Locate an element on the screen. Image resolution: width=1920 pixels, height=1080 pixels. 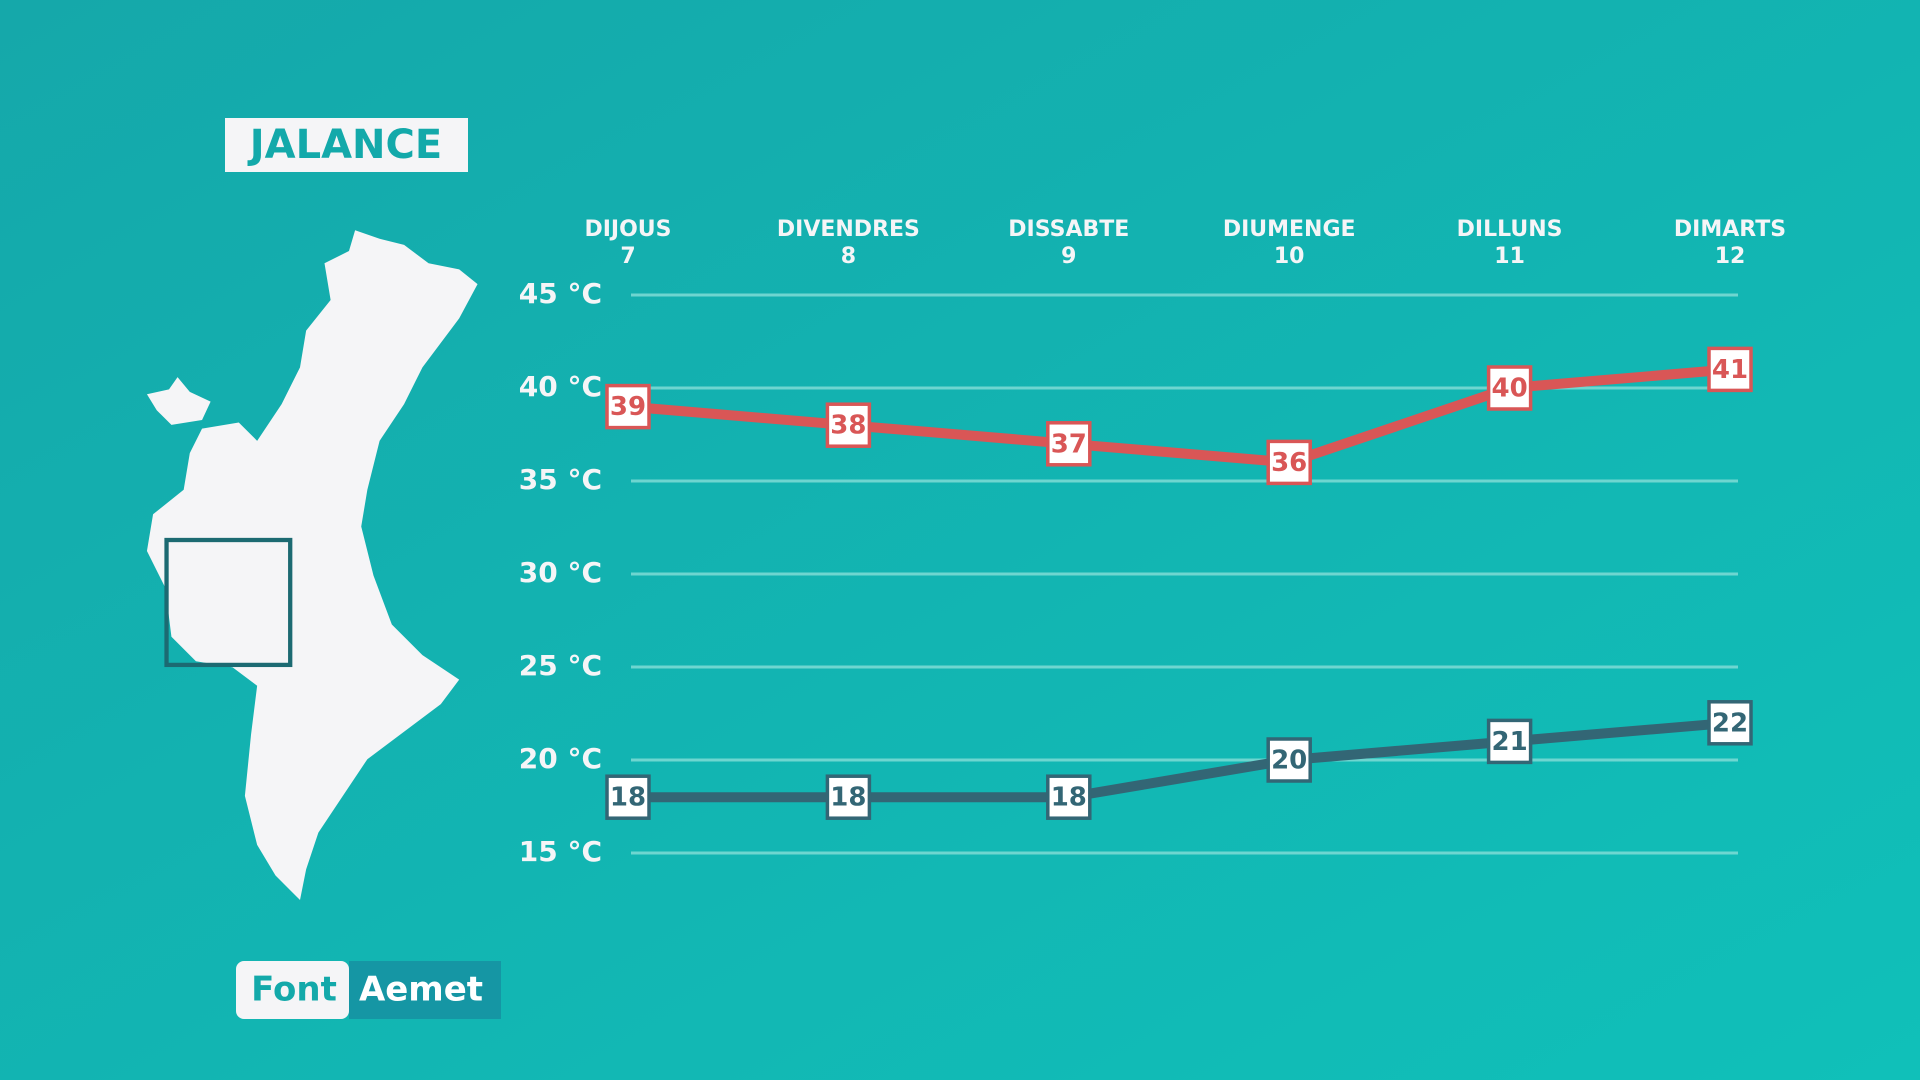
x-tick-label: 12 is located at coordinates (1730, 256).